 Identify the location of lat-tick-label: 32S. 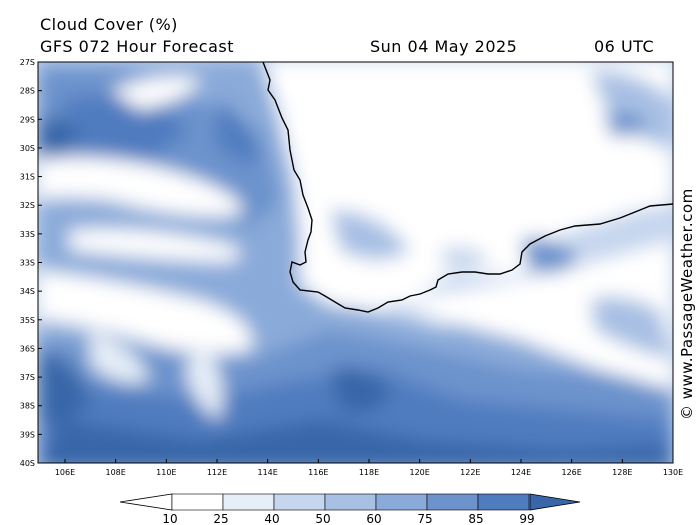
(27, 205).